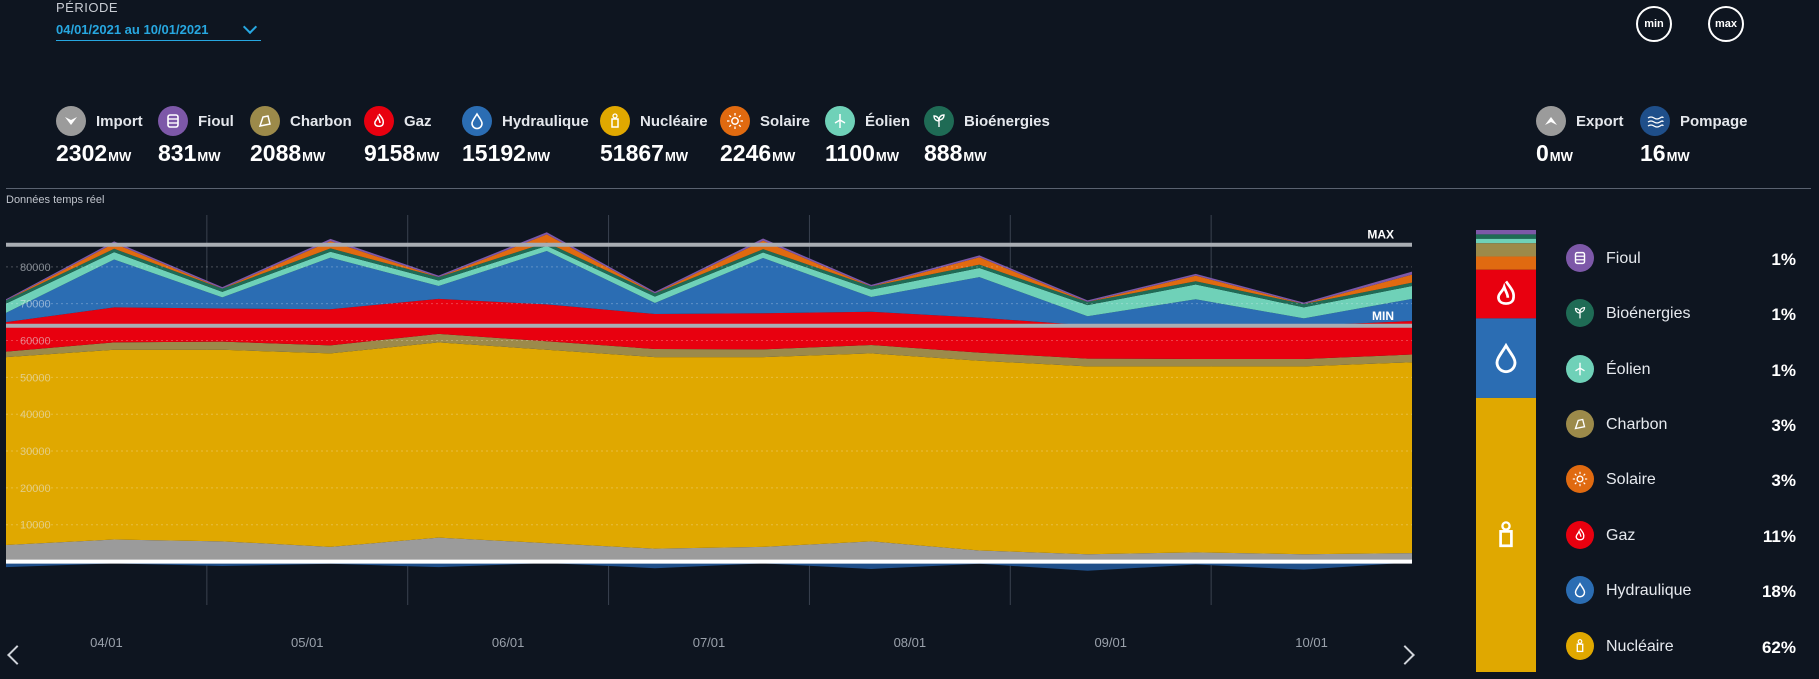 The width and height of the screenshot is (1819, 679). What do you see at coordinates (1600, 121) in the screenshot?
I see `export-name: Export` at bounding box center [1600, 121].